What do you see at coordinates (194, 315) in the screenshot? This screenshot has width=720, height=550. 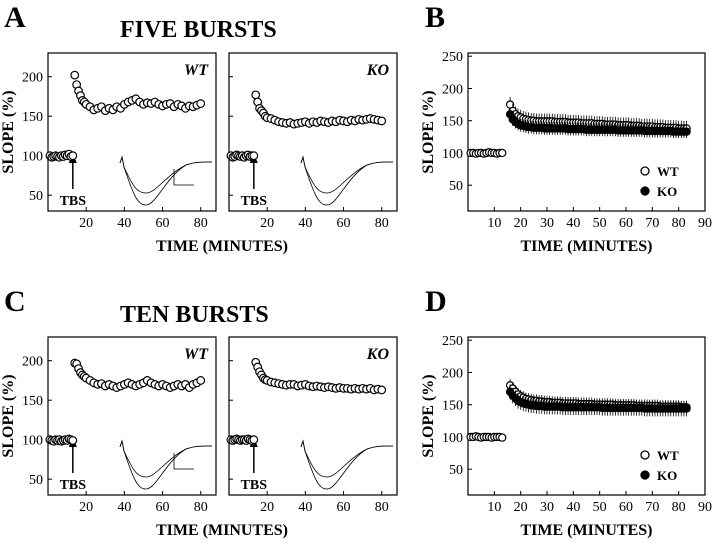 I see `panel-c-heading: TEN BURSTS` at bounding box center [194, 315].